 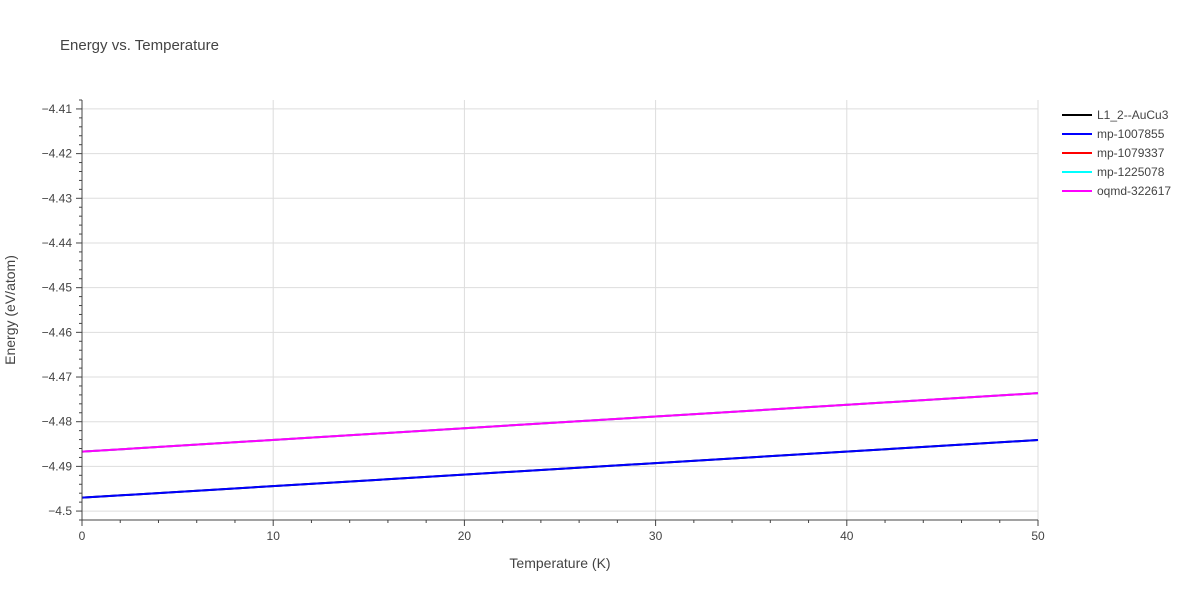 What do you see at coordinates (1131, 134) in the screenshot?
I see `legend-item-label: mp-1007855` at bounding box center [1131, 134].